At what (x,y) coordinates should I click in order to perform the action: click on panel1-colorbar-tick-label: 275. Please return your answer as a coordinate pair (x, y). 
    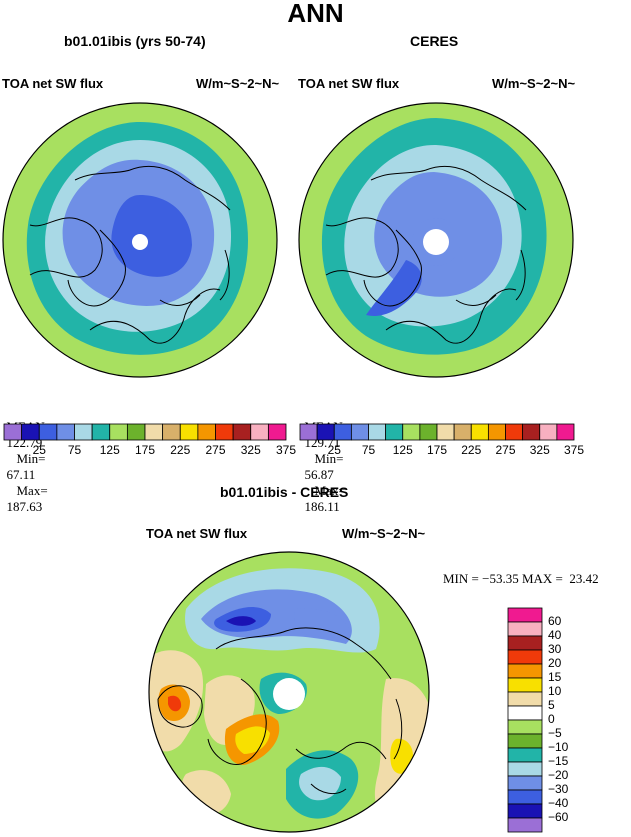
    Looking at the image, I should click on (215, 450).